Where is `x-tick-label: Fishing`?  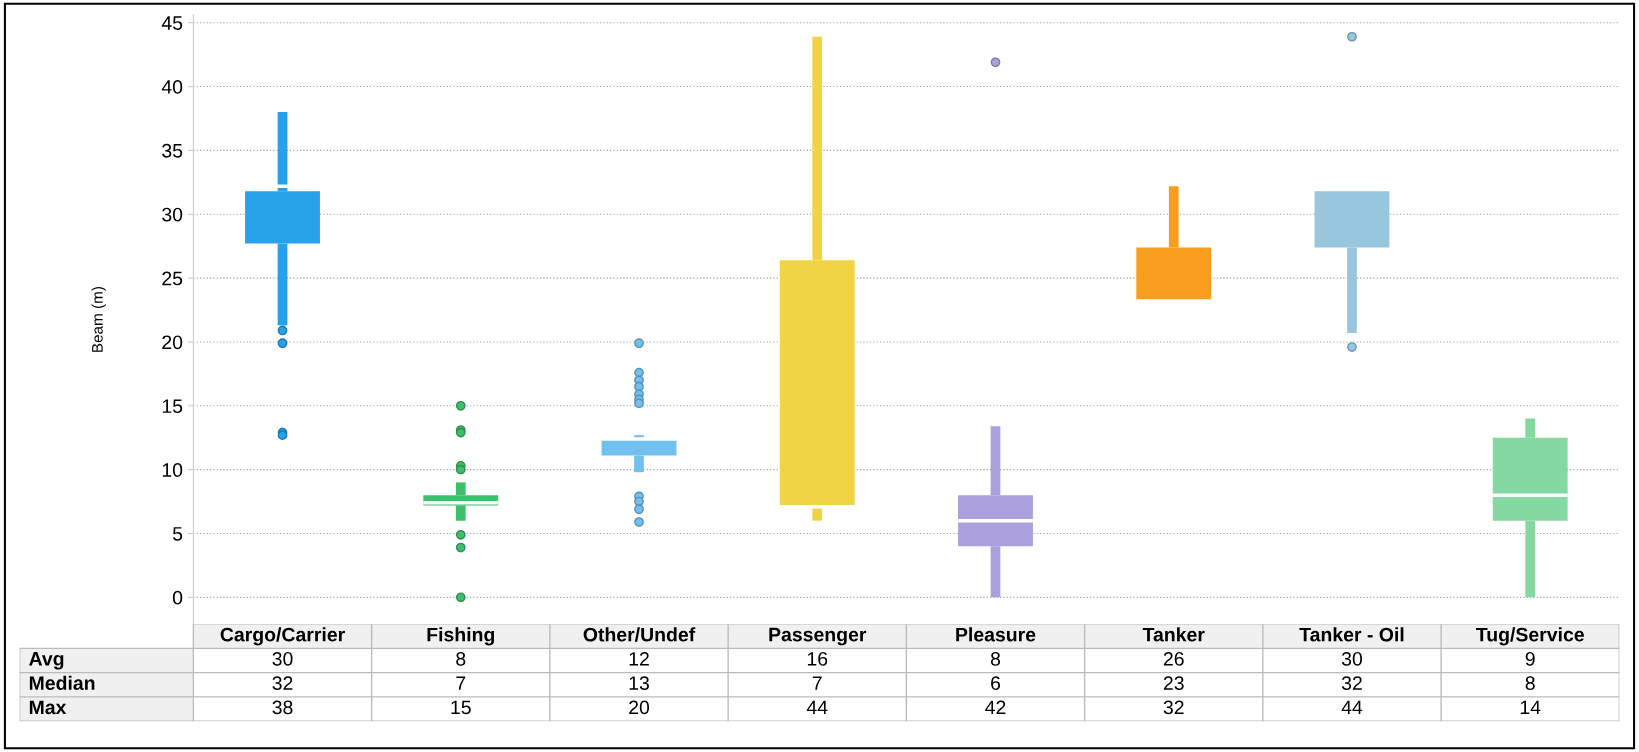
x-tick-label: Fishing is located at coordinates (461, 636).